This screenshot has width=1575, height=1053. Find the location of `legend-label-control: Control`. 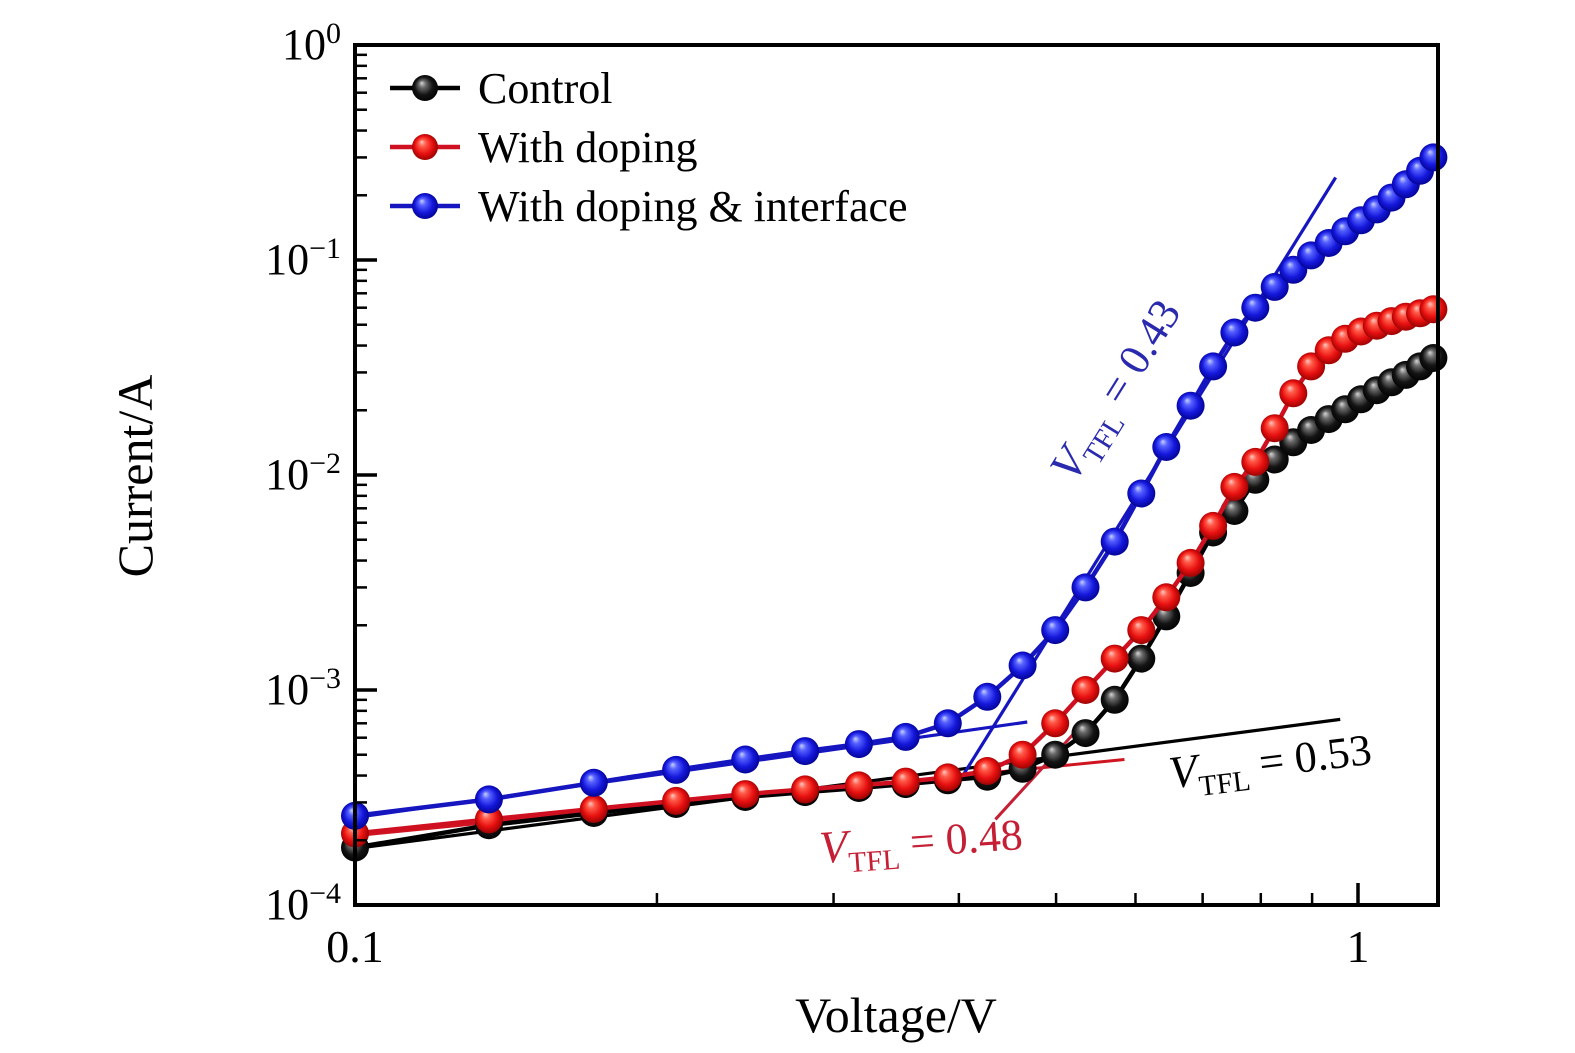

legend-label-control: Control is located at coordinates (545, 88).